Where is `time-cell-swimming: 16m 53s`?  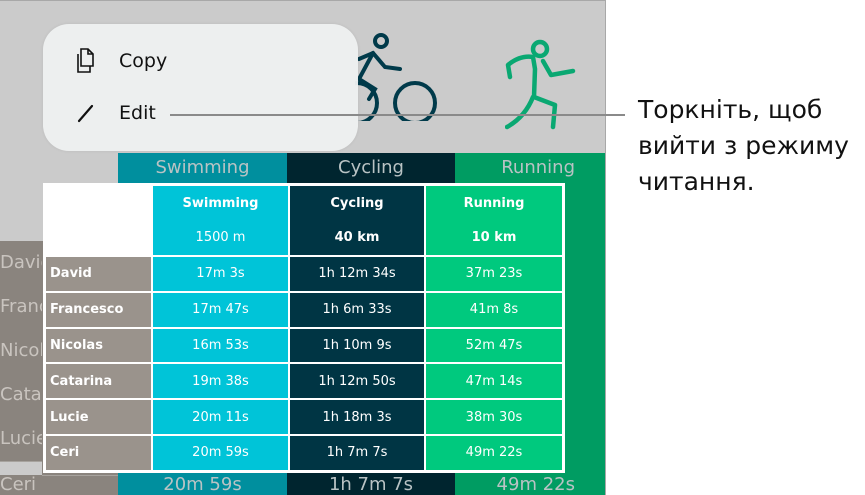 time-cell-swimming: 16m 53s is located at coordinates (220, 345).